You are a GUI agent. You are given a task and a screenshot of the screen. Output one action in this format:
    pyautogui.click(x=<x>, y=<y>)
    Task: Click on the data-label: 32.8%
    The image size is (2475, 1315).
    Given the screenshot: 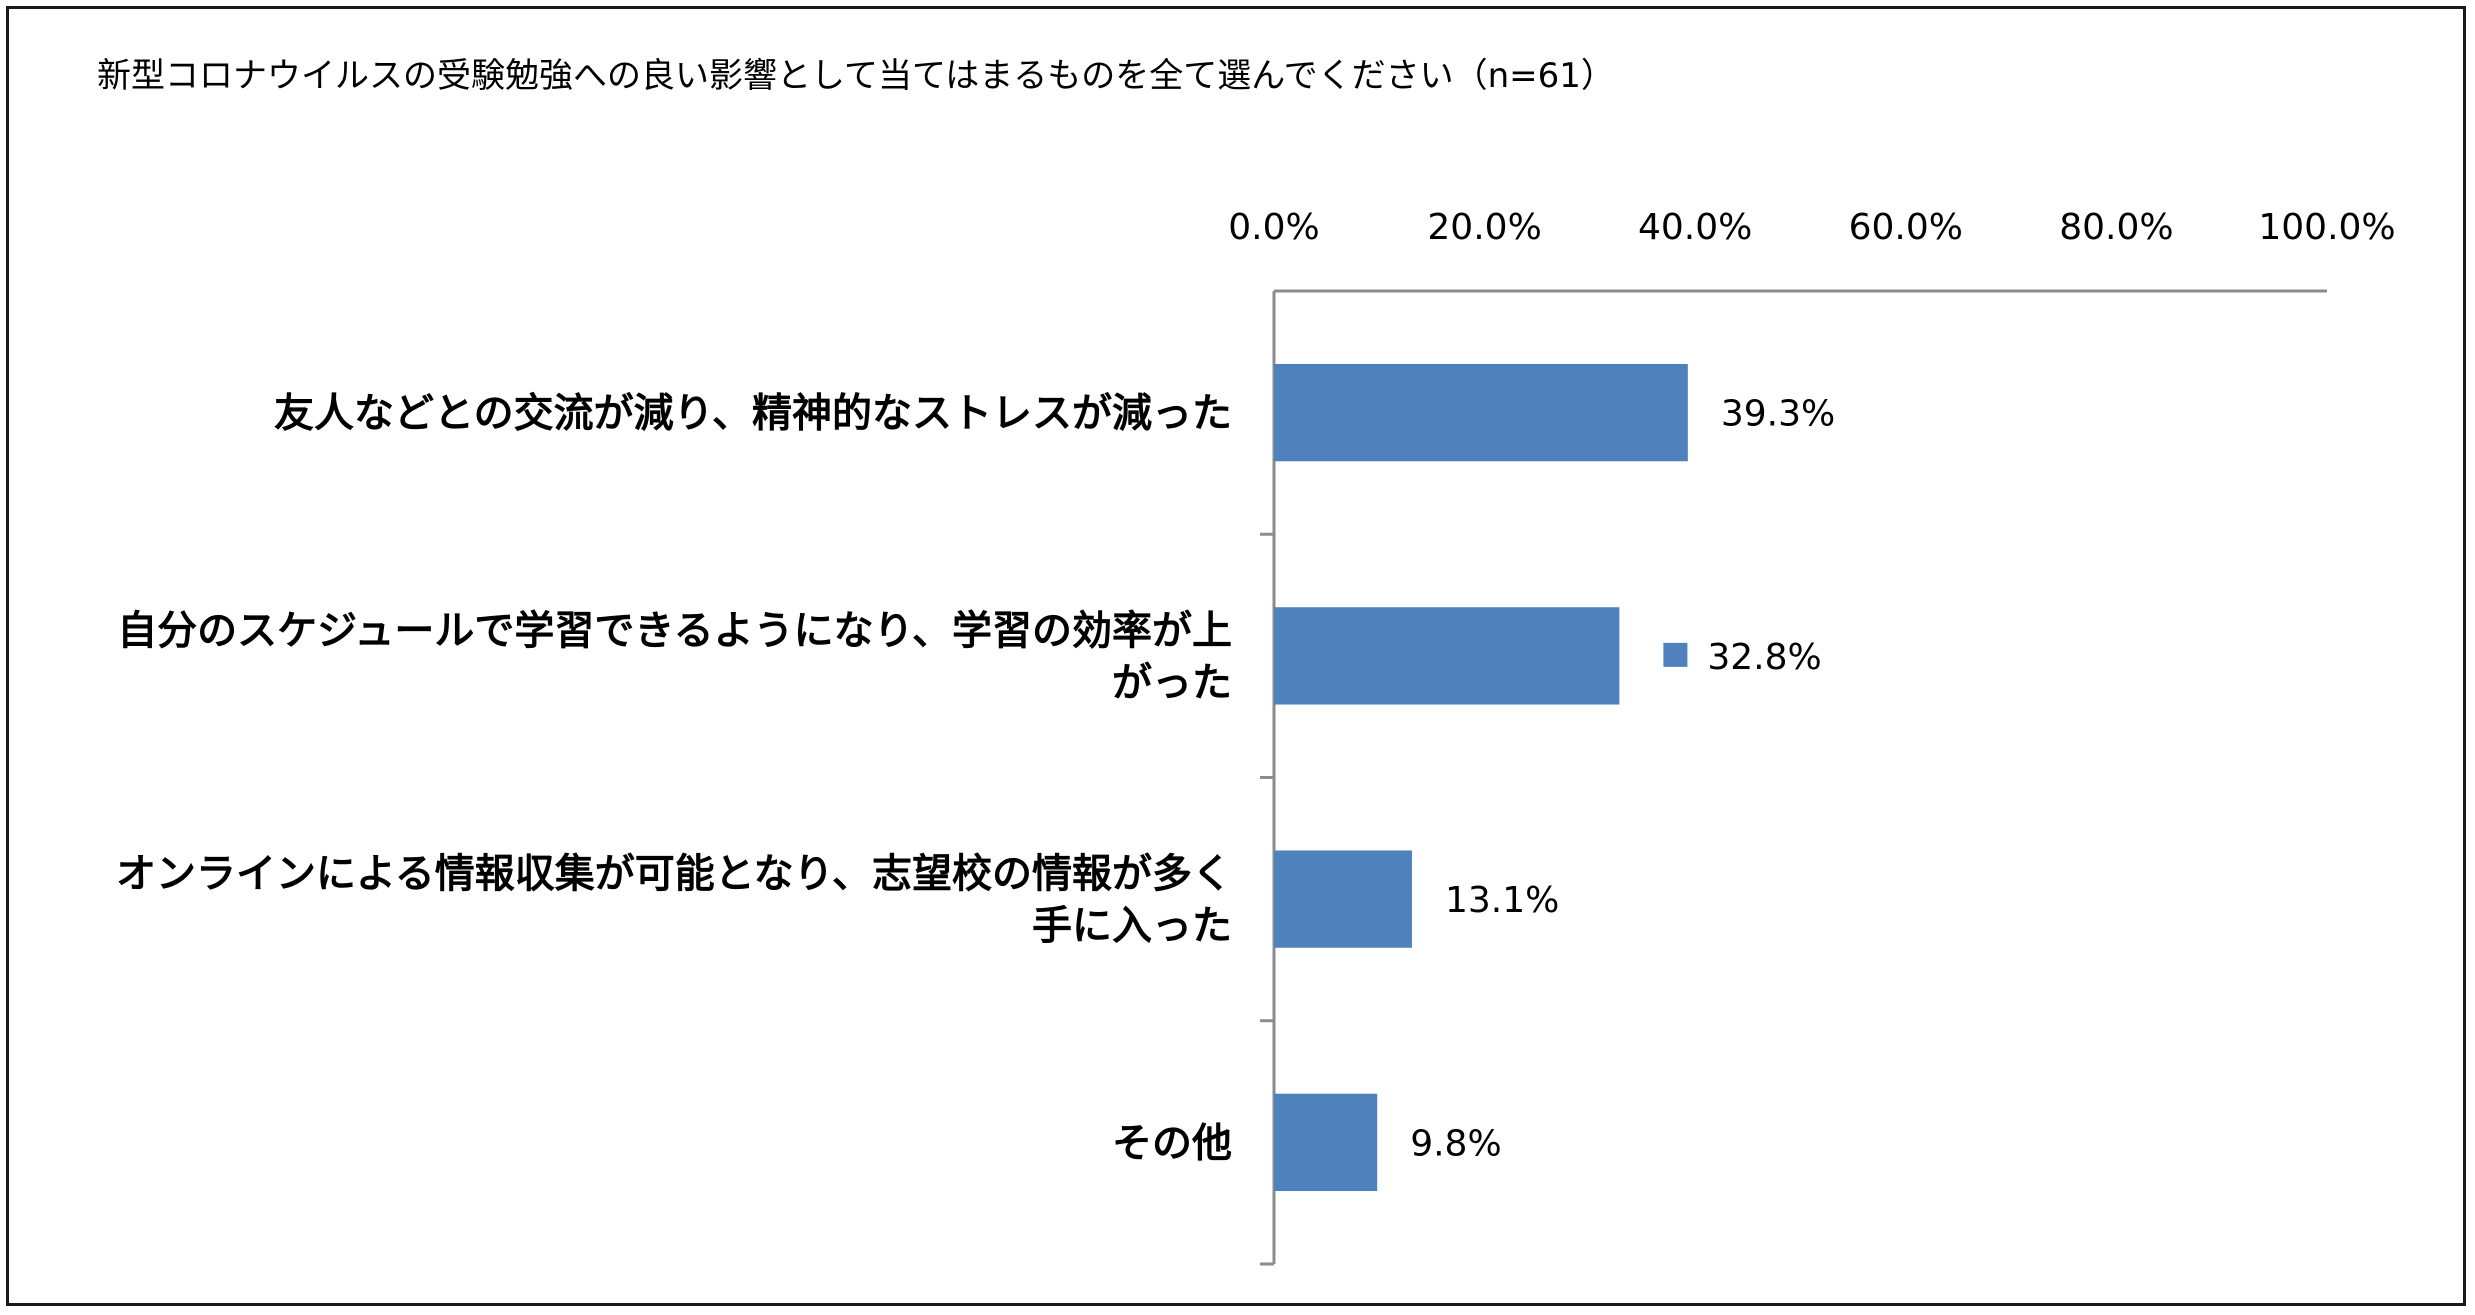 What is the action you would take?
    pyautogui.click(x=1764, y=657)
    